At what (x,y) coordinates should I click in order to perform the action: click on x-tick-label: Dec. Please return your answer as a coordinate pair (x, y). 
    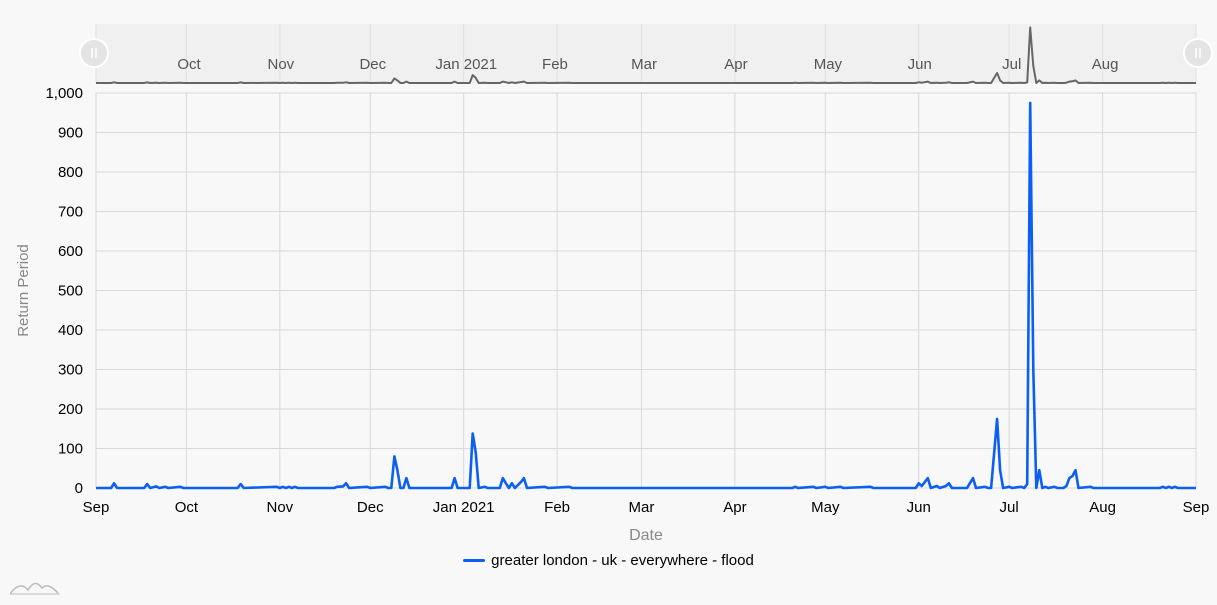
    Looking at the image, I should click on (370, 507).